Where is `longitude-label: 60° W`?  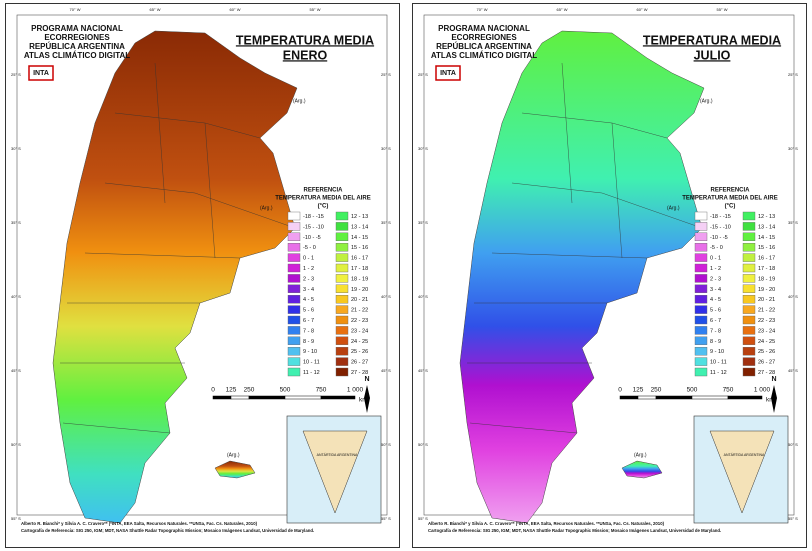 longitude-label: 60° W is located at coordinates (642, 9).